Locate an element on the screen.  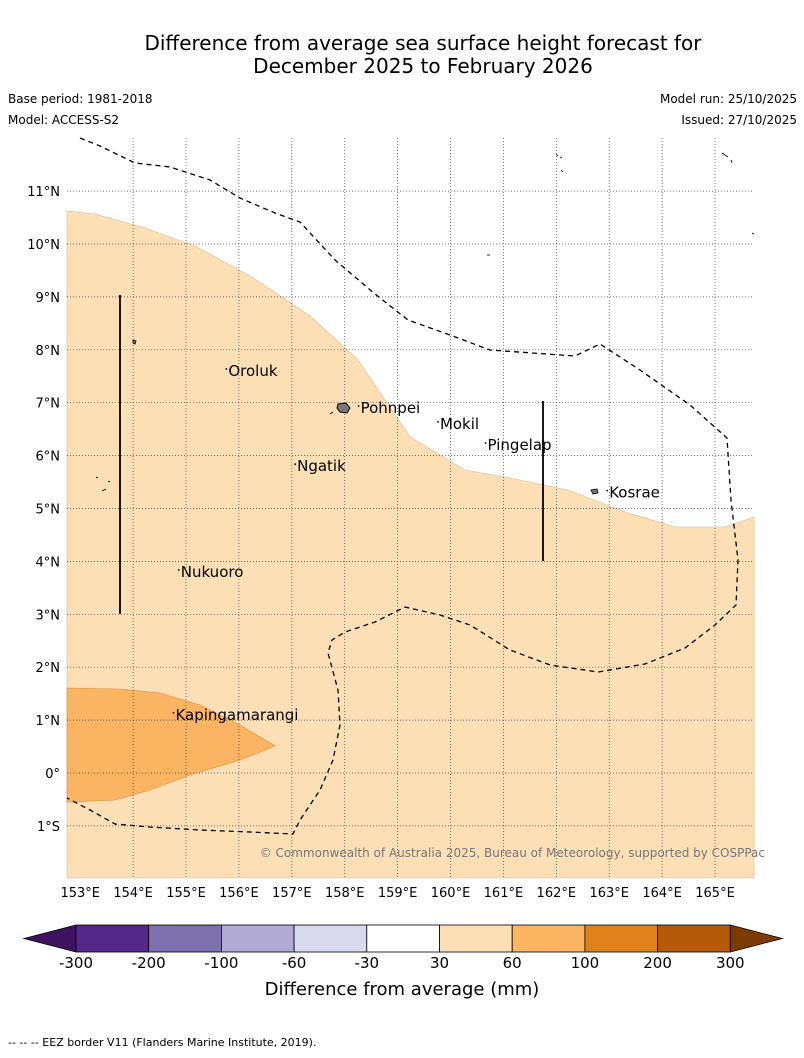
longitude-label: 161°E is located at coordinates (504, 893).